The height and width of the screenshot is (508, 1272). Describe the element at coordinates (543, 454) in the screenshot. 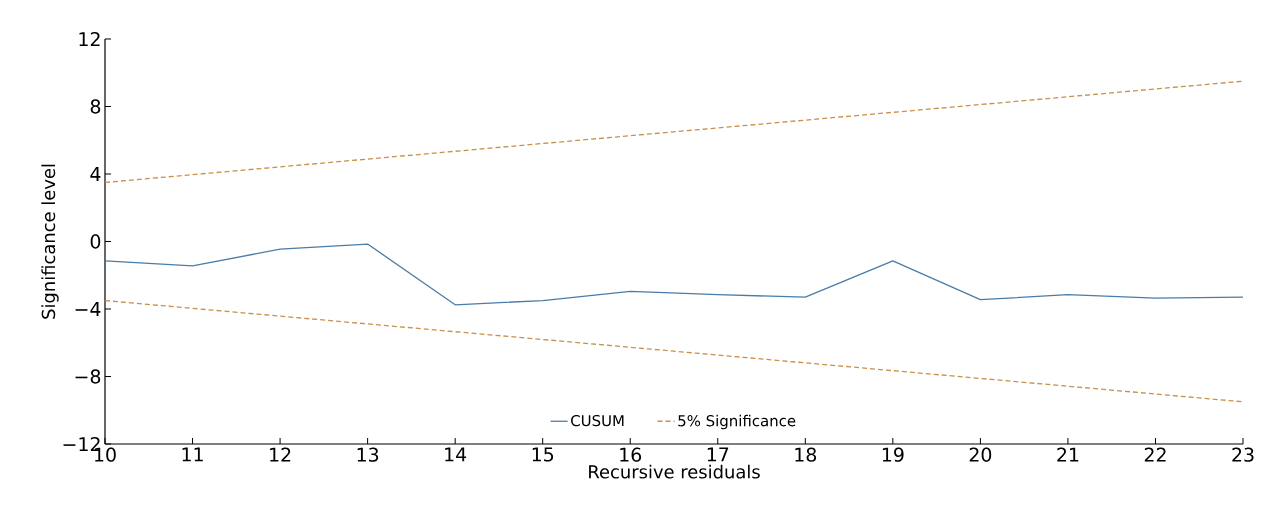

I see `x-tick-label: 15` at that location.